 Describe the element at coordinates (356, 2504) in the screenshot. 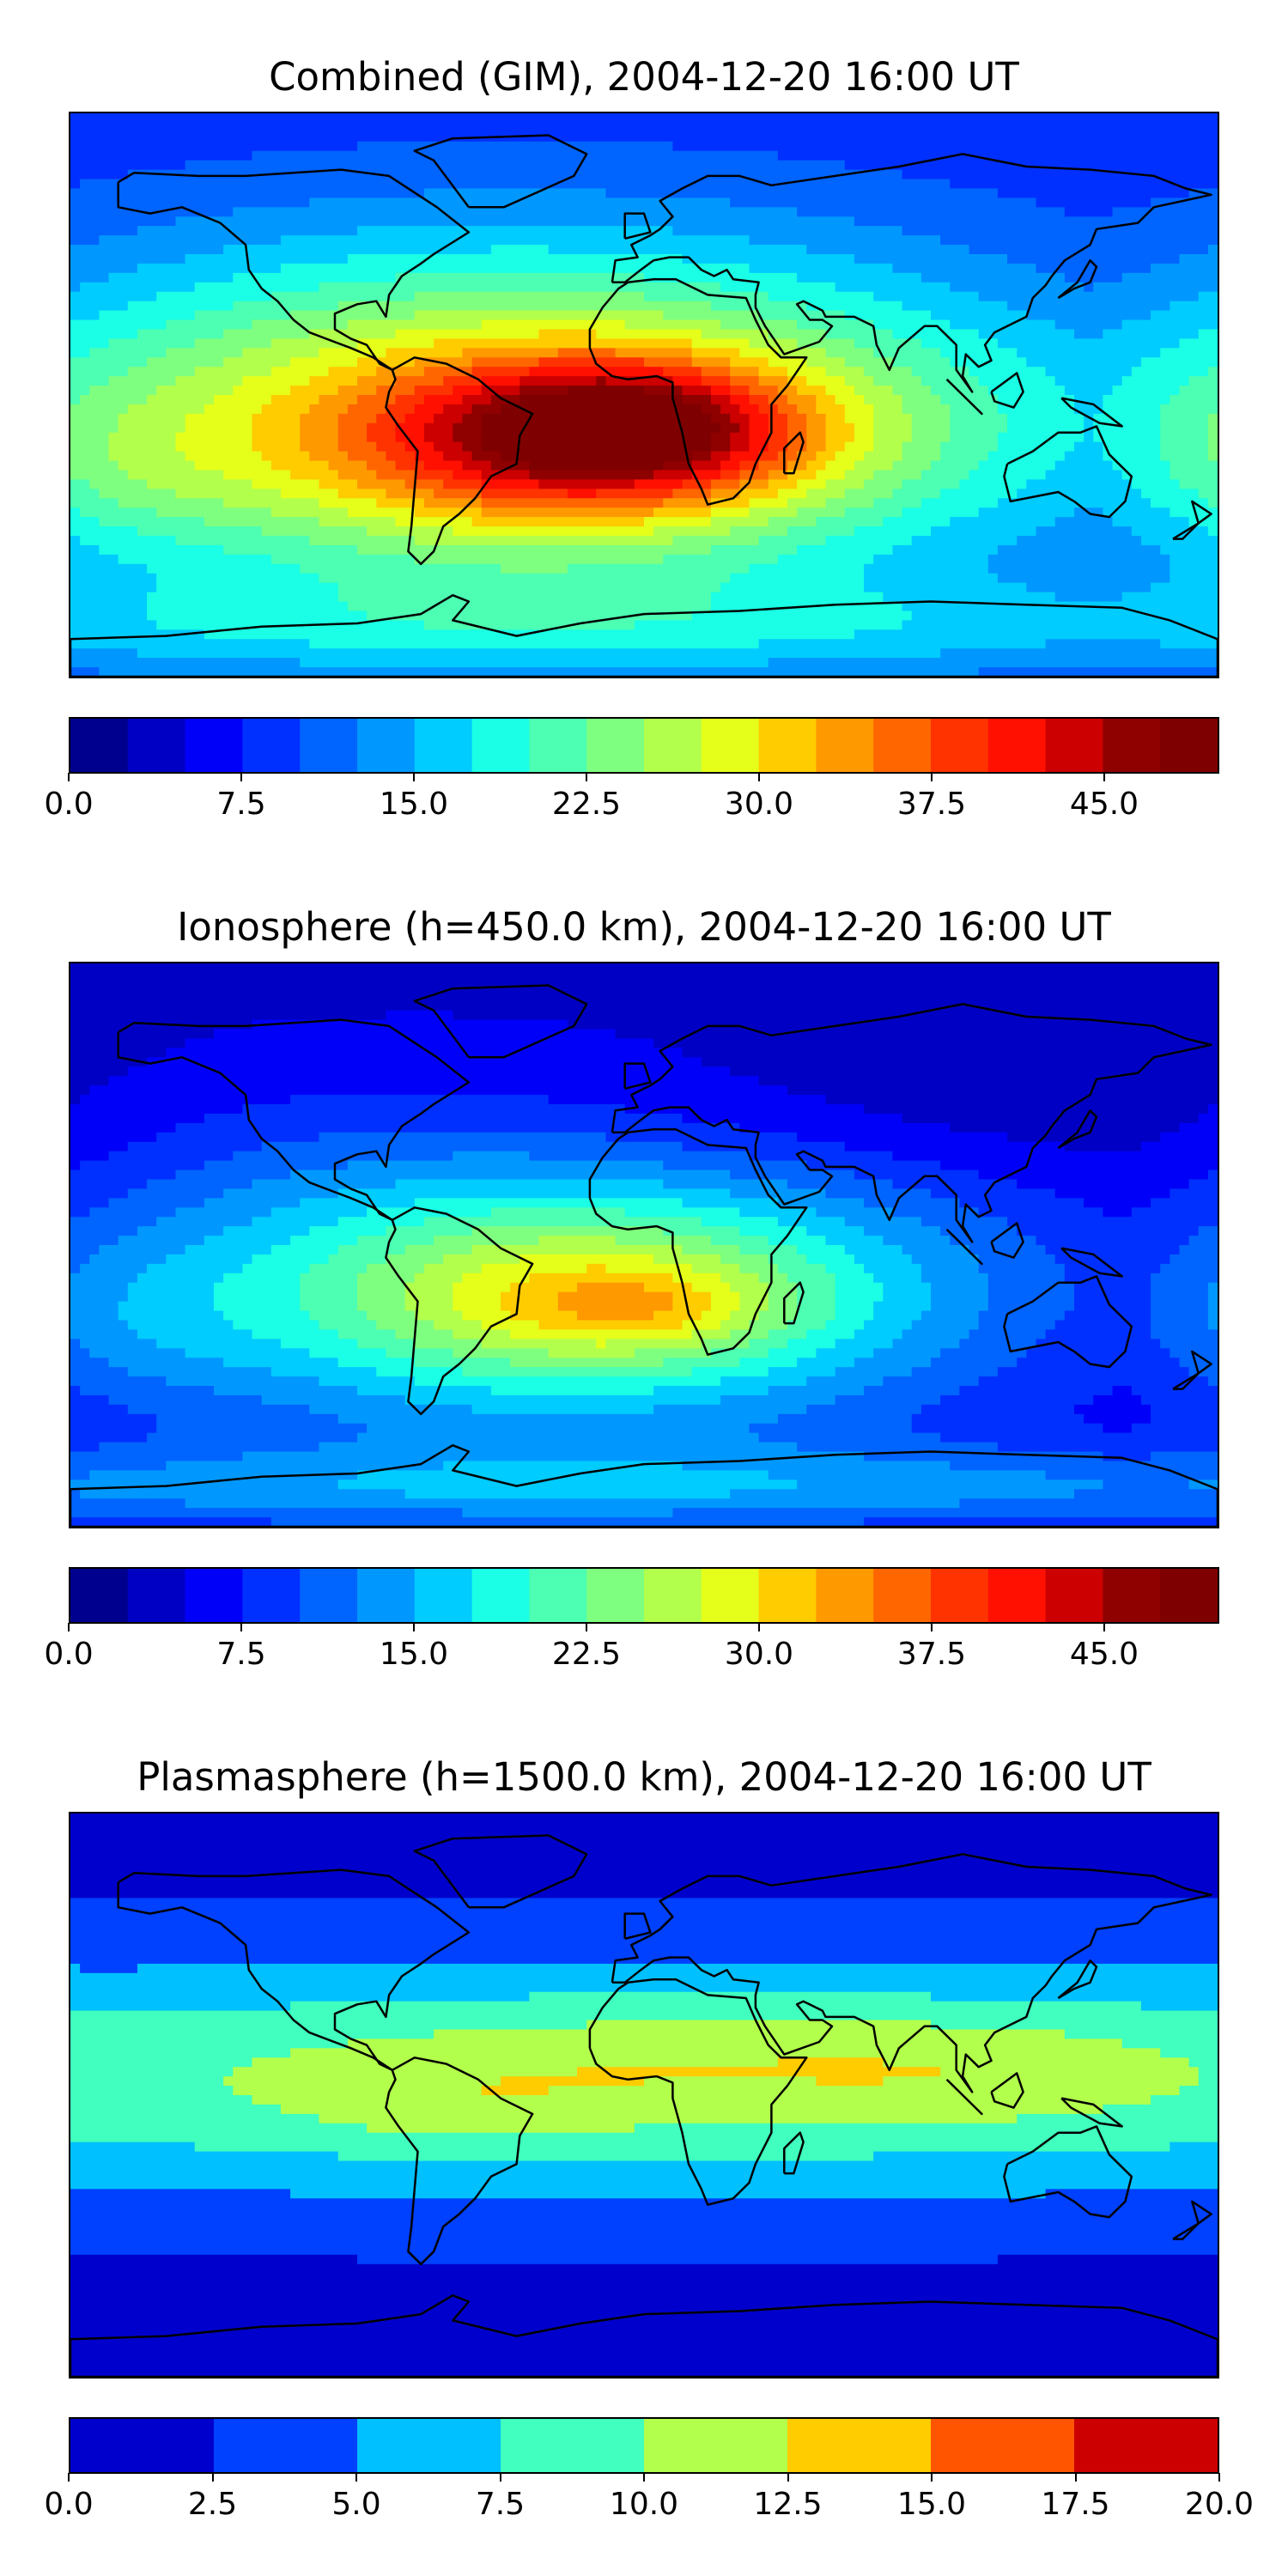

I see `plasmasphere-colorbar-tick-label: 5.0` at that location.